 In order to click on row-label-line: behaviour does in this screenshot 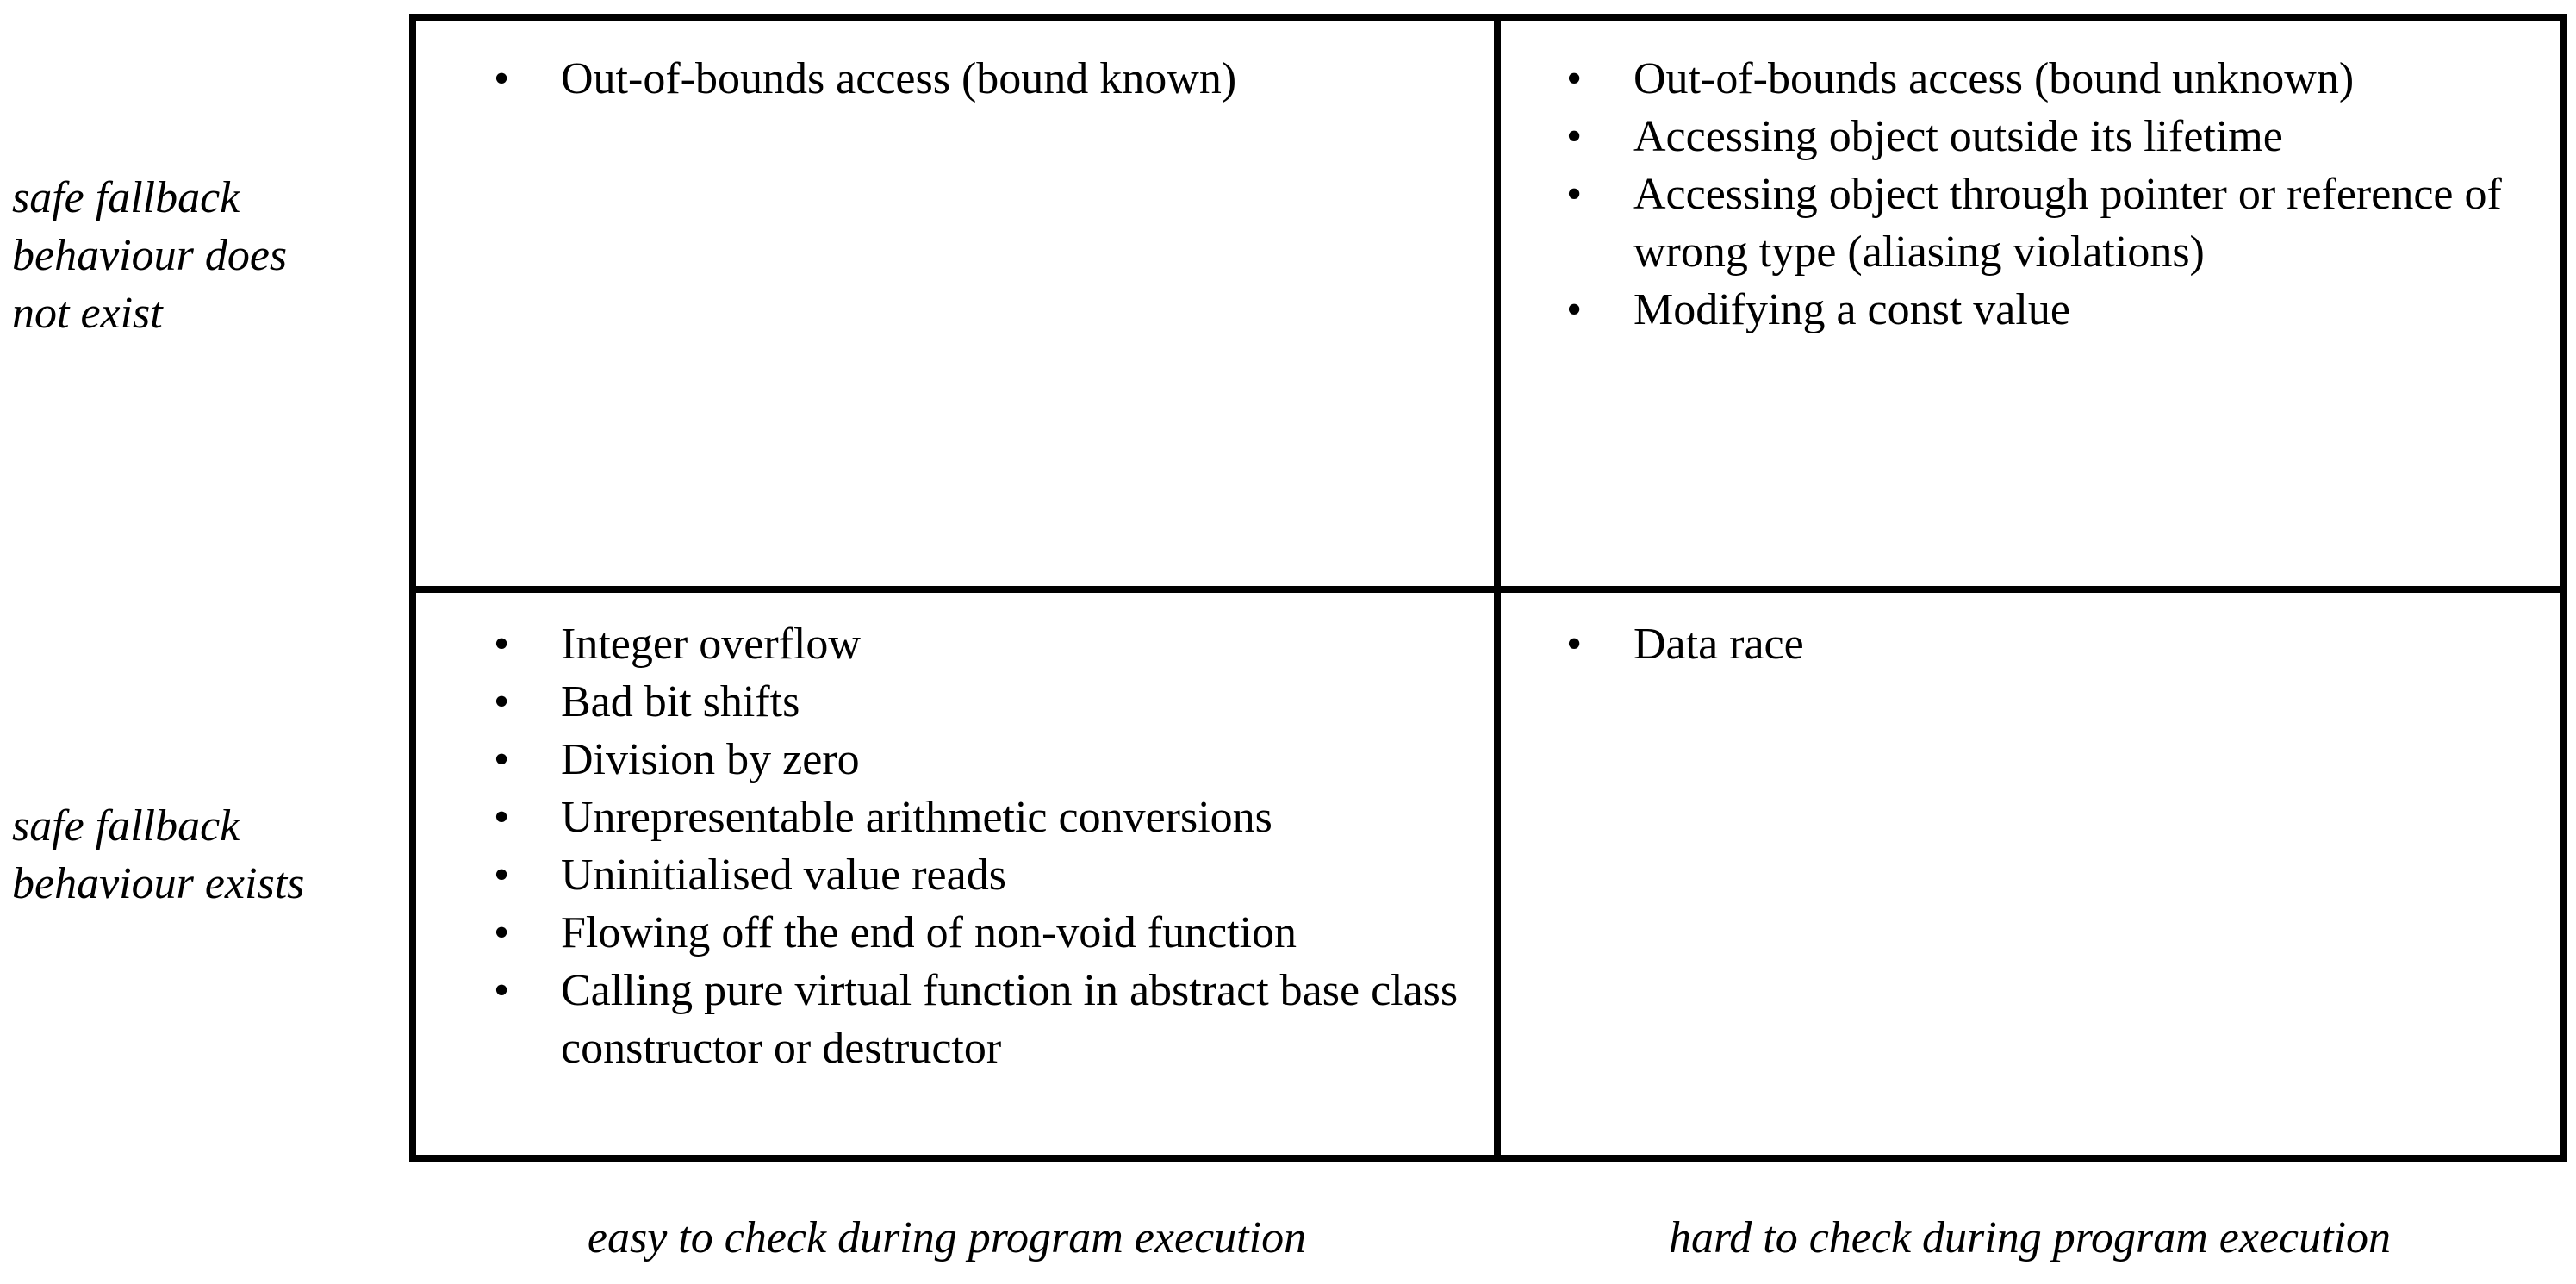, I will do `click(150, 256)`.